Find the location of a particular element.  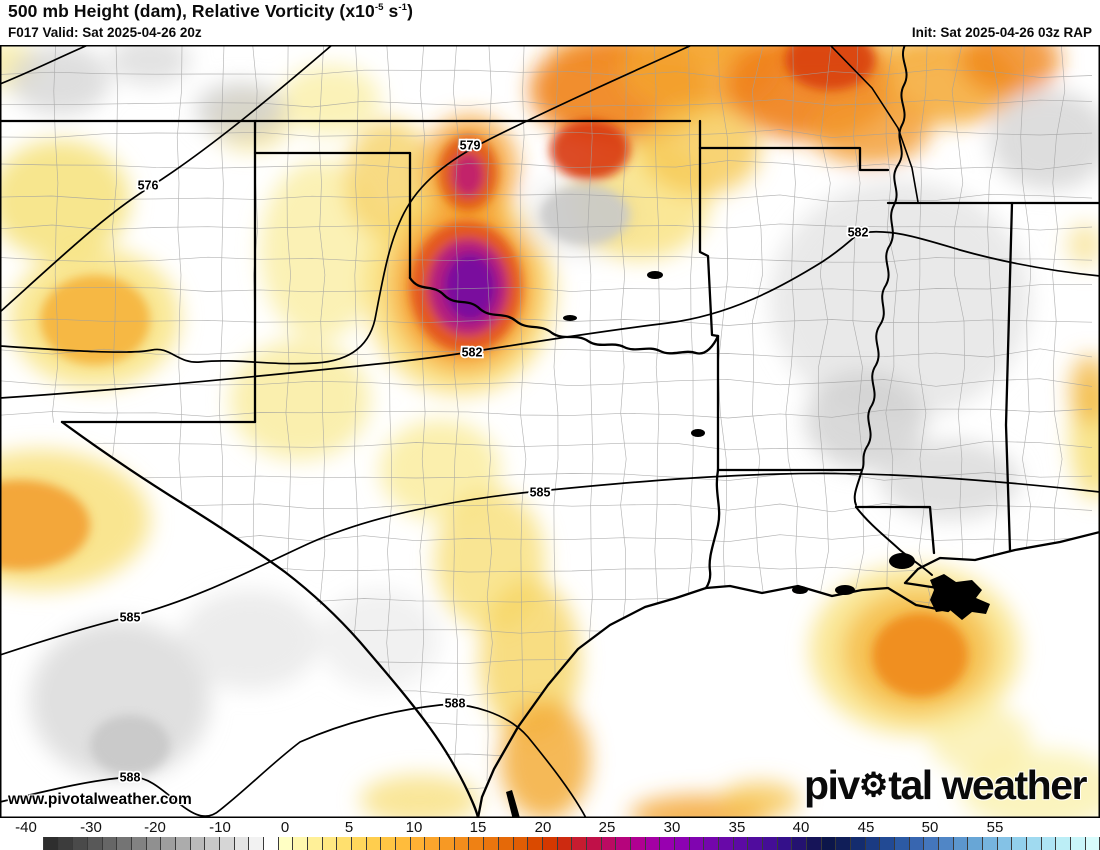

colorbar-tick-labels: -40 -30 -20 -10 0 5 10 15 20 25 30 35 40 45 50 55 is located at coordinates (550, 827).